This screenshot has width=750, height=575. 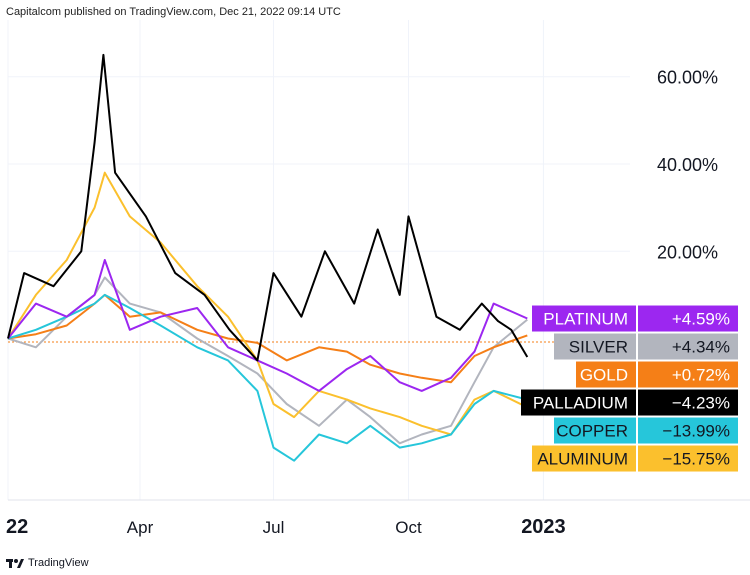 I want to click on y-axis: 60.00% 40.00% 20.00%, so click(x=687, y=165).